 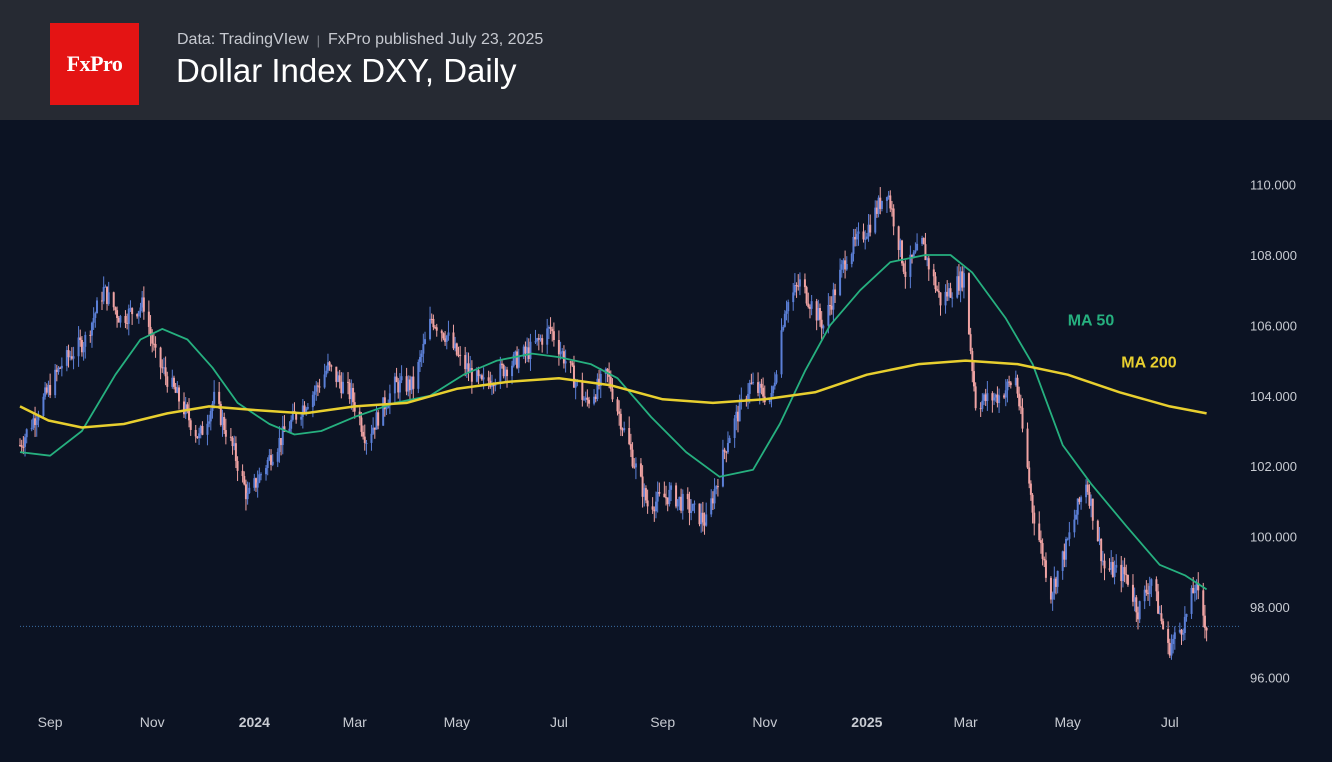 I want to click on x-tick-label: Sep, so click(x=50, y=722).